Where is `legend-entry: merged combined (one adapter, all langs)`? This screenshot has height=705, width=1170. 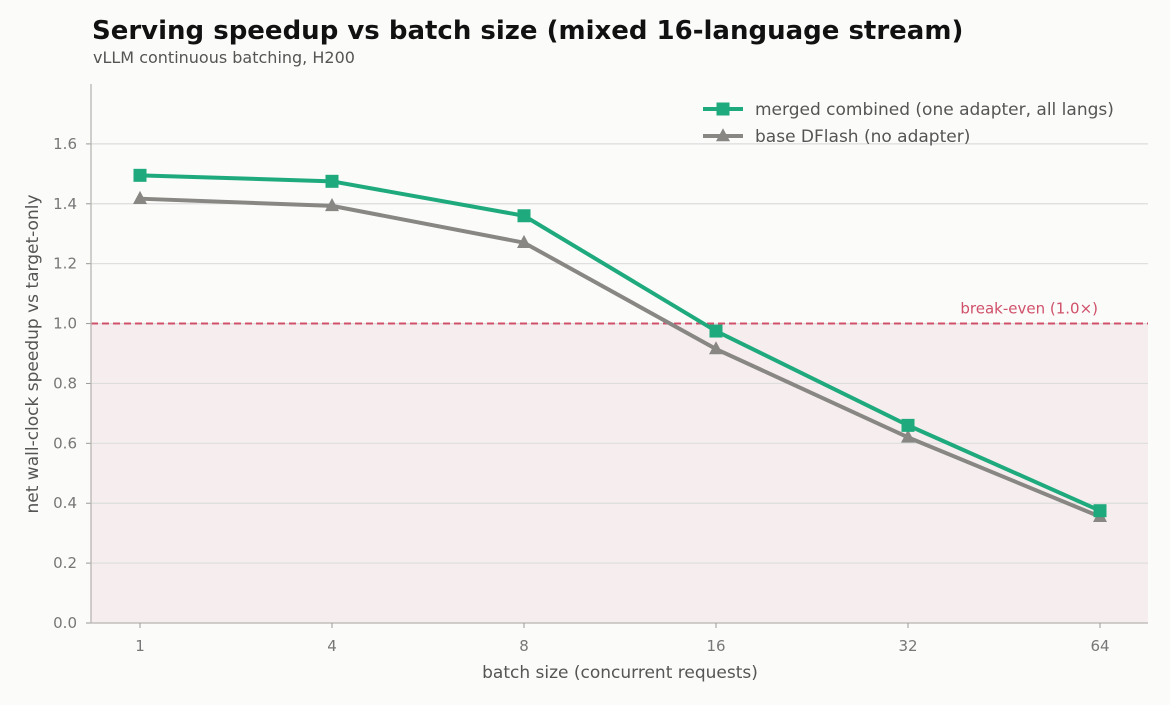
legend-entry: merged combined (one adapter, all langs) is located at coordinates (908, 110).